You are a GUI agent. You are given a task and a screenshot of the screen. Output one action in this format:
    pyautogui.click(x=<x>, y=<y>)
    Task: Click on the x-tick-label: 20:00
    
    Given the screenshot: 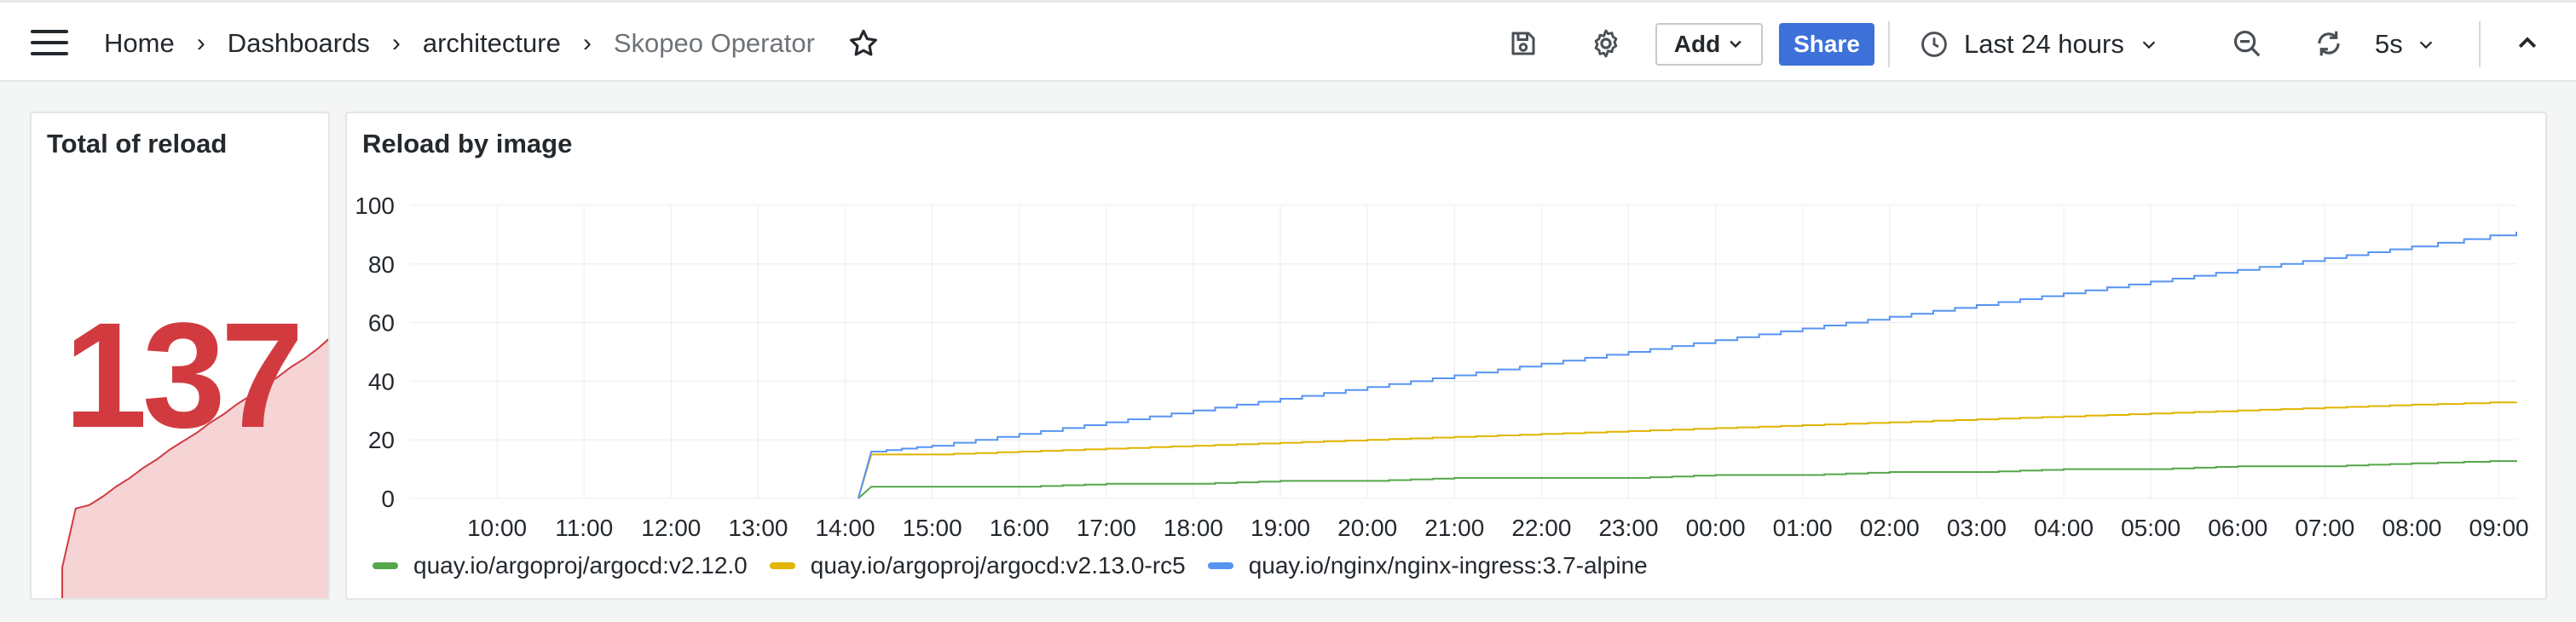 What is the action you would take?
    pyautogui.click(x=1367, y=527)
    